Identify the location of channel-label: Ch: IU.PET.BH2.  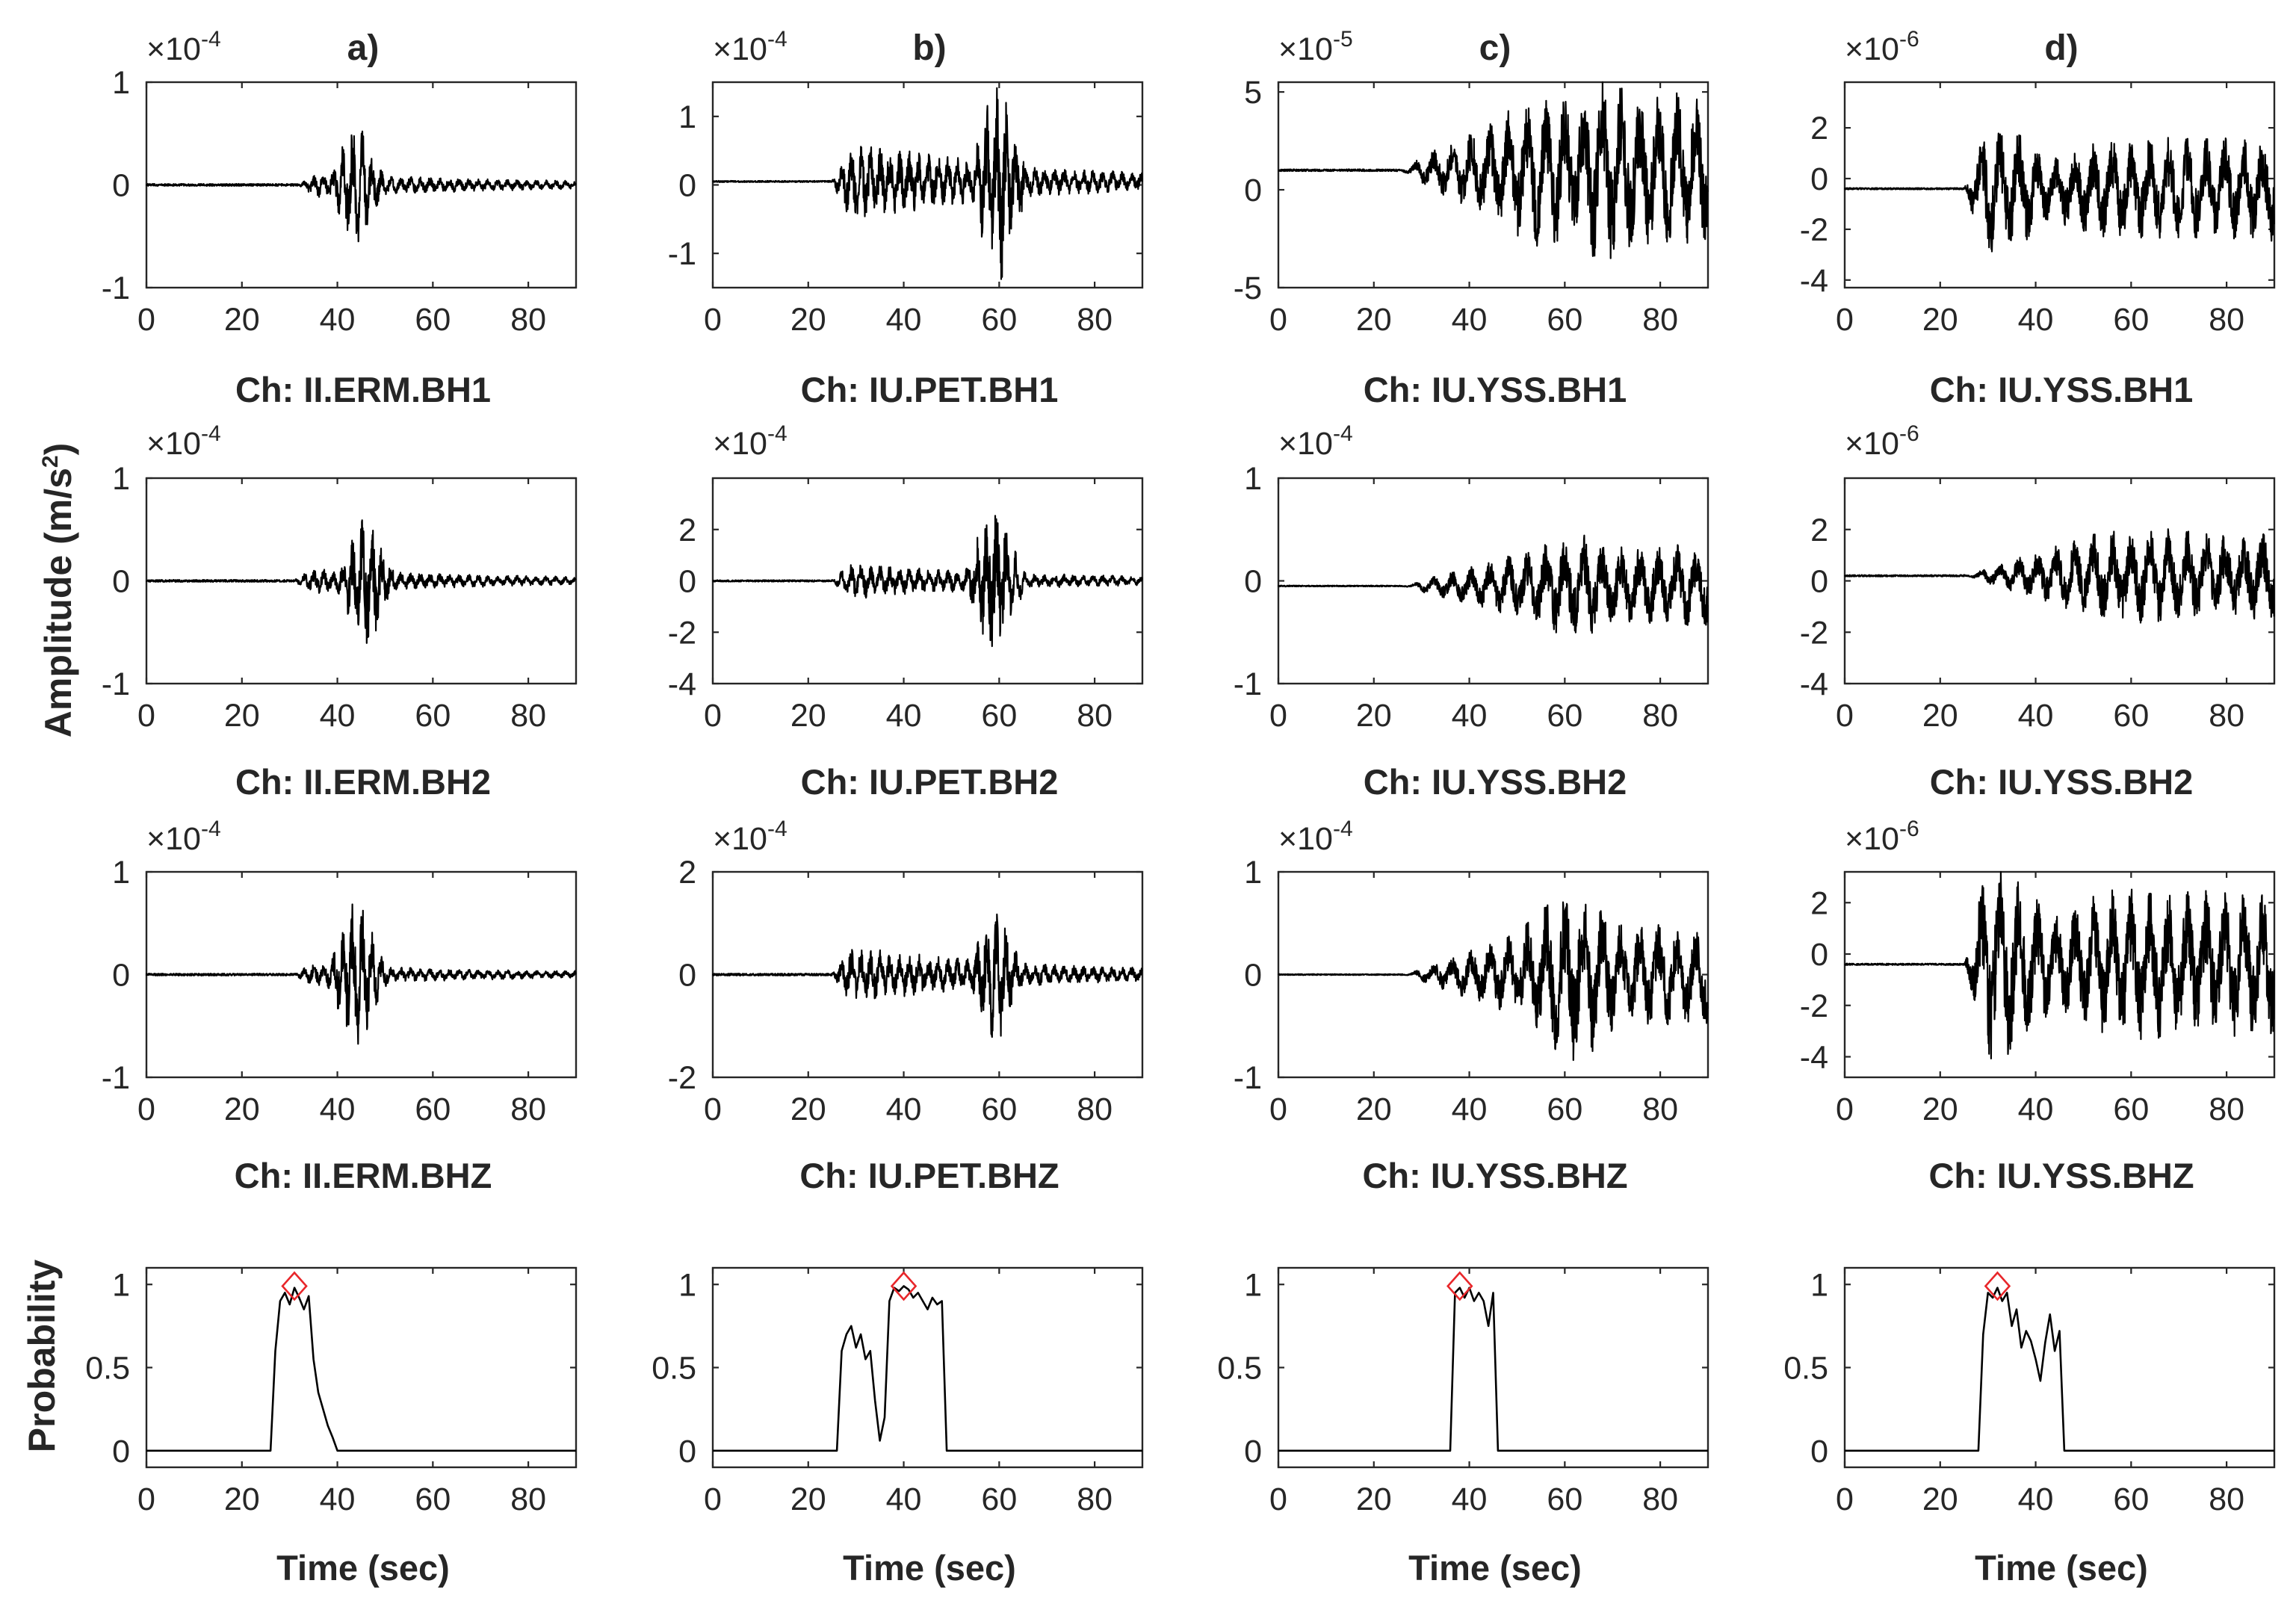
(930, 782).